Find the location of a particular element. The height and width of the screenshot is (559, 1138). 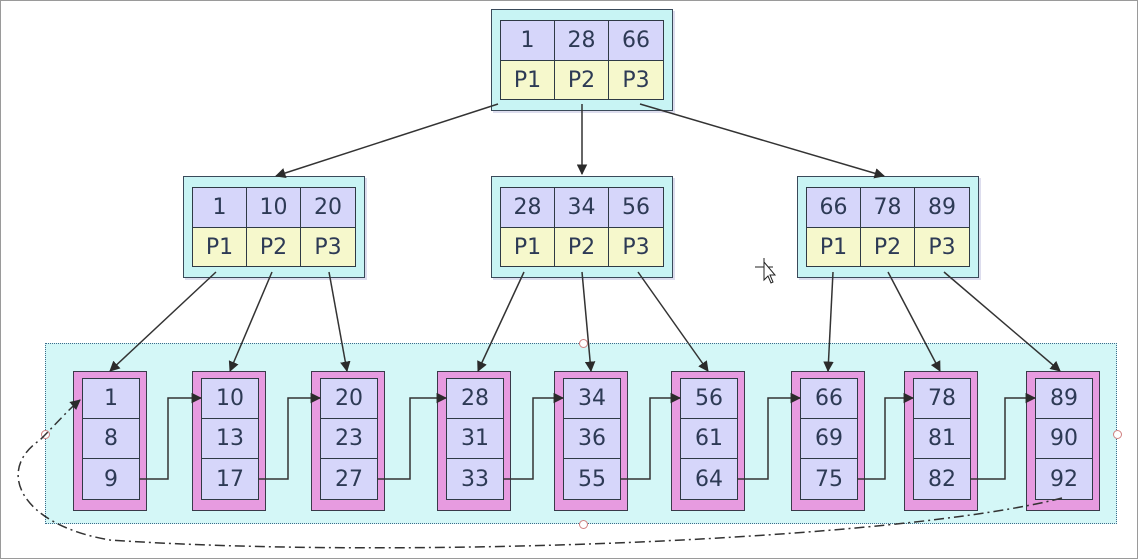

internal-node-key: 10 is located at coordinates (274, 208).